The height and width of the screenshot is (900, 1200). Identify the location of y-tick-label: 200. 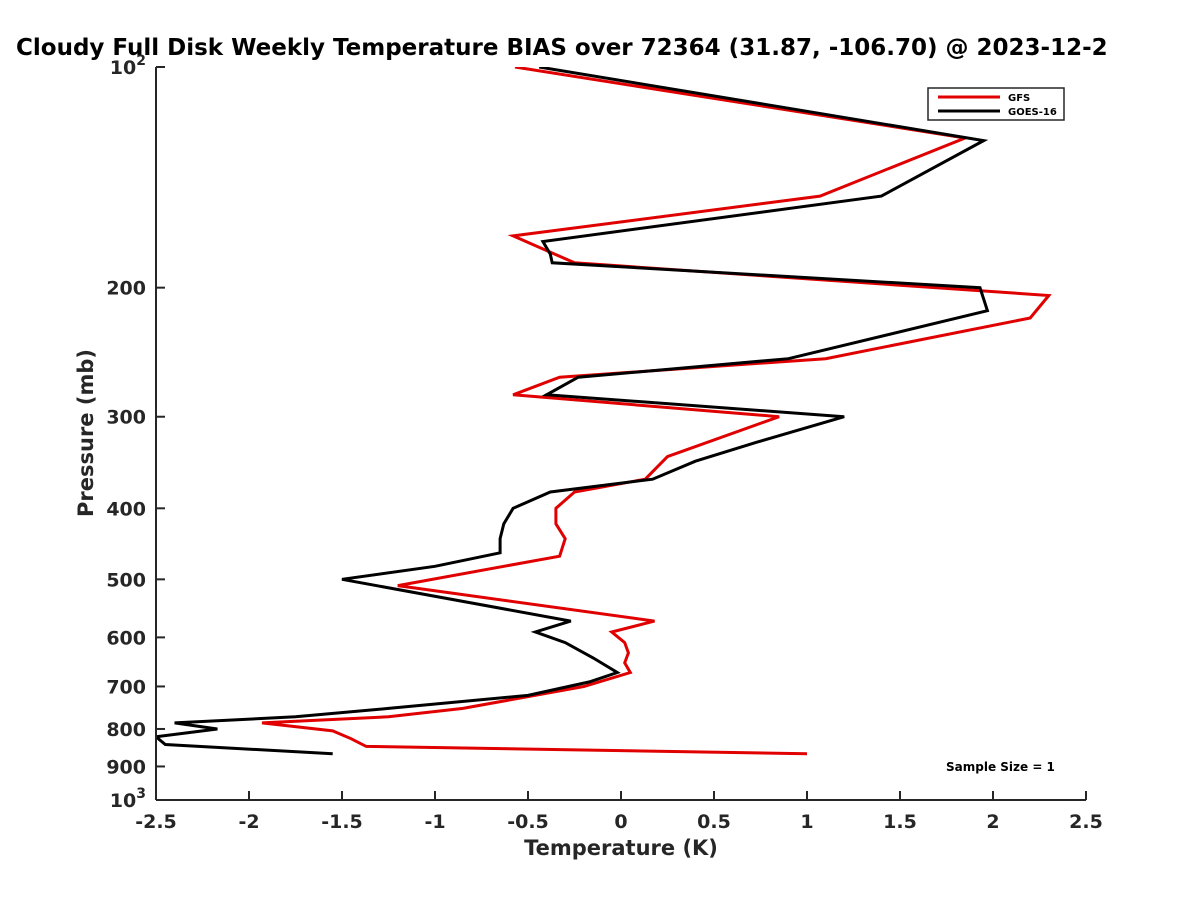
(126, 289).